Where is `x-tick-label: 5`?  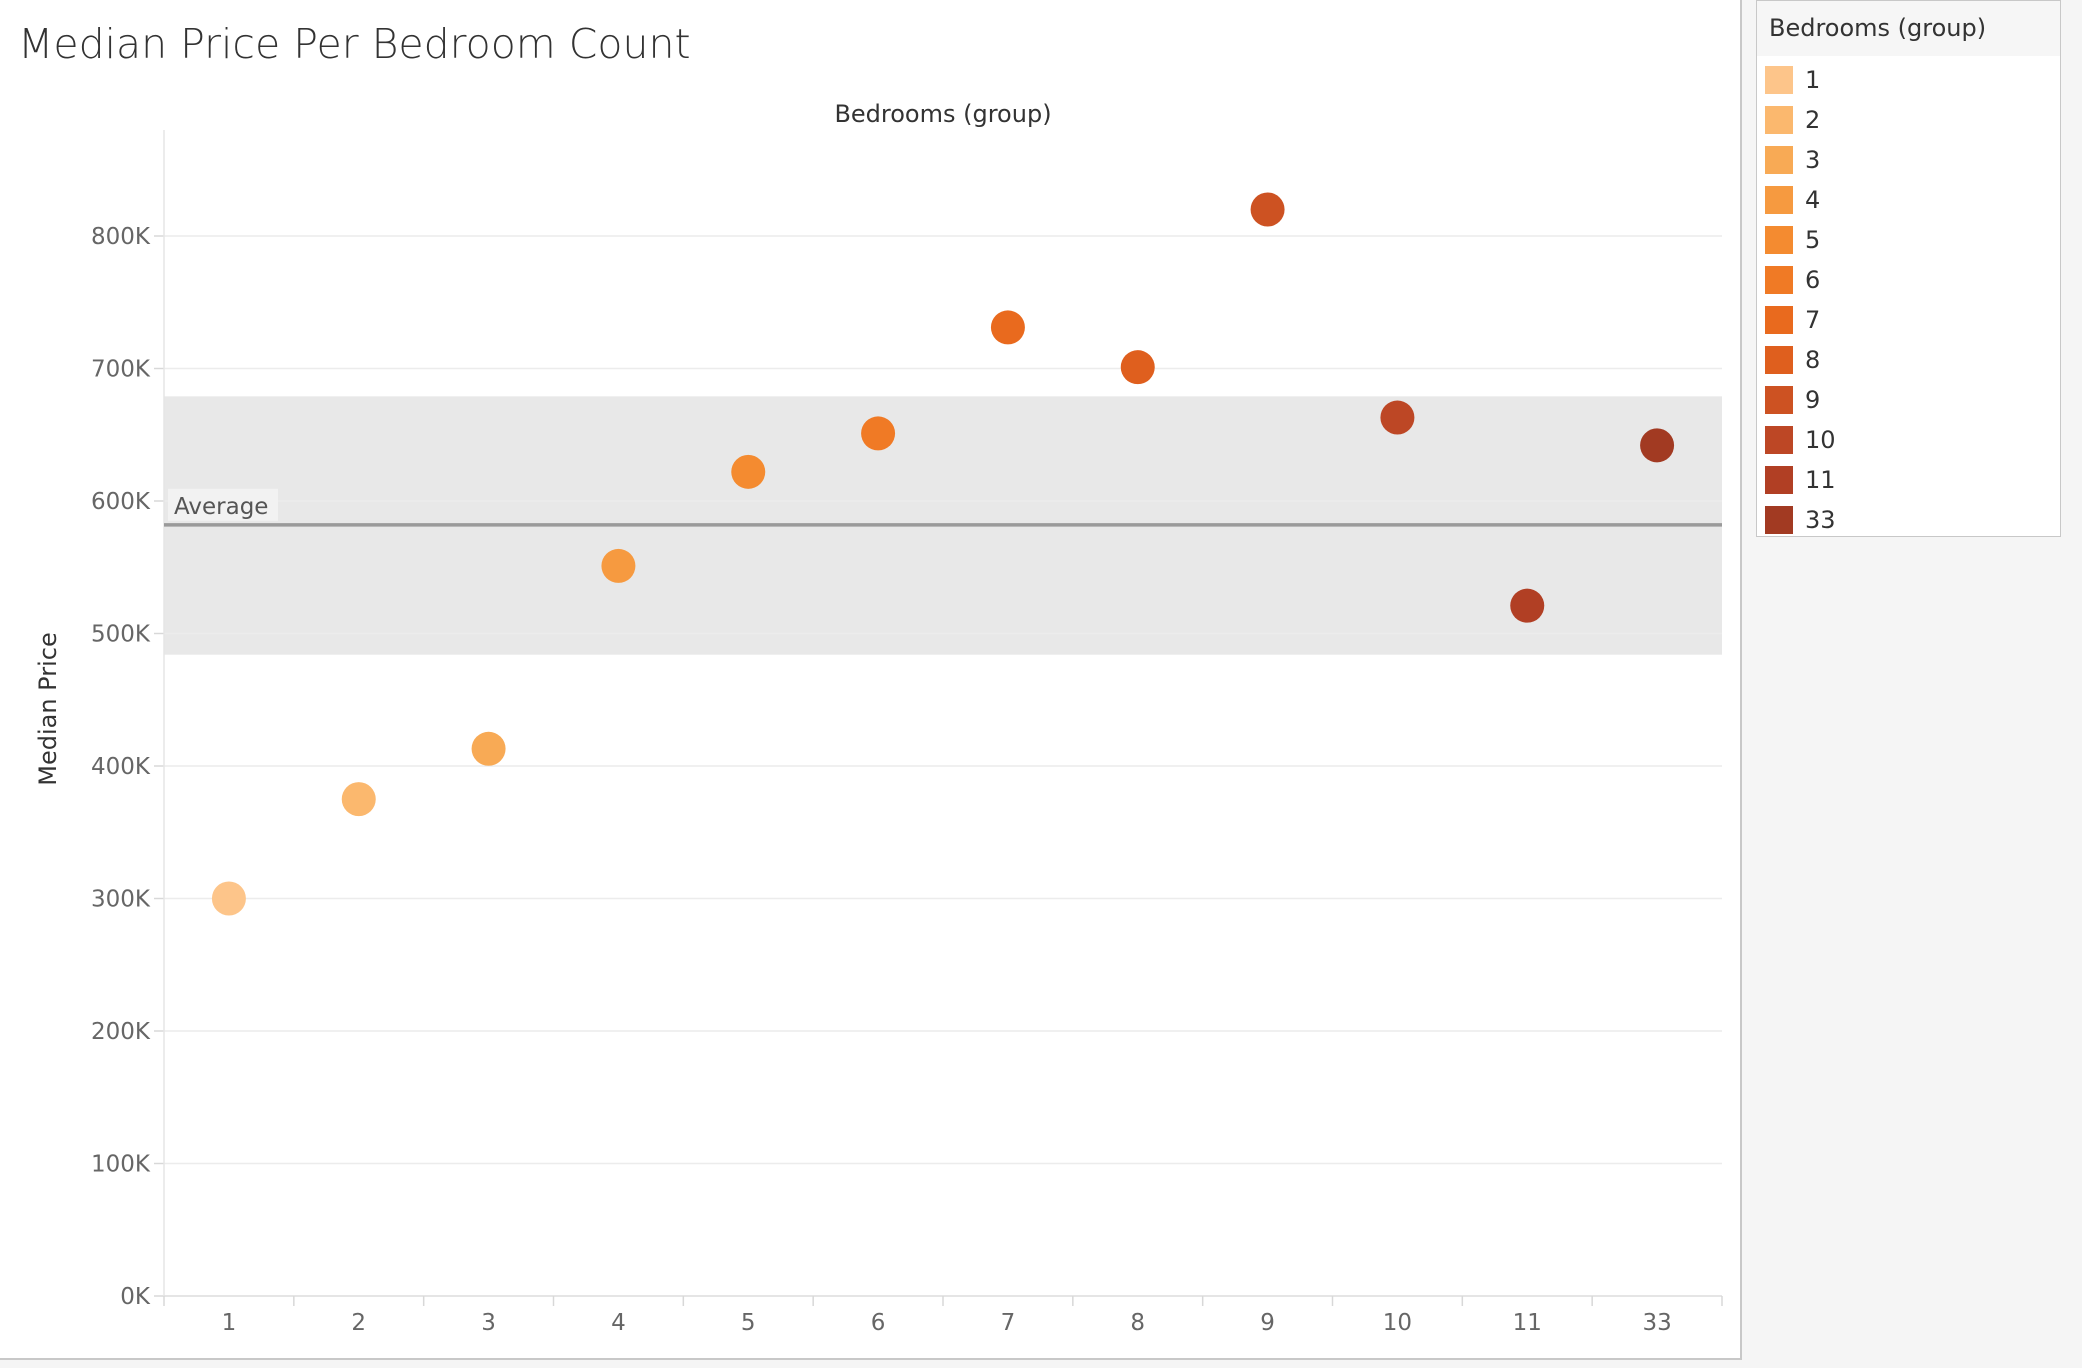
x-tick-label: 5 is located at coordinates (748, 1323).